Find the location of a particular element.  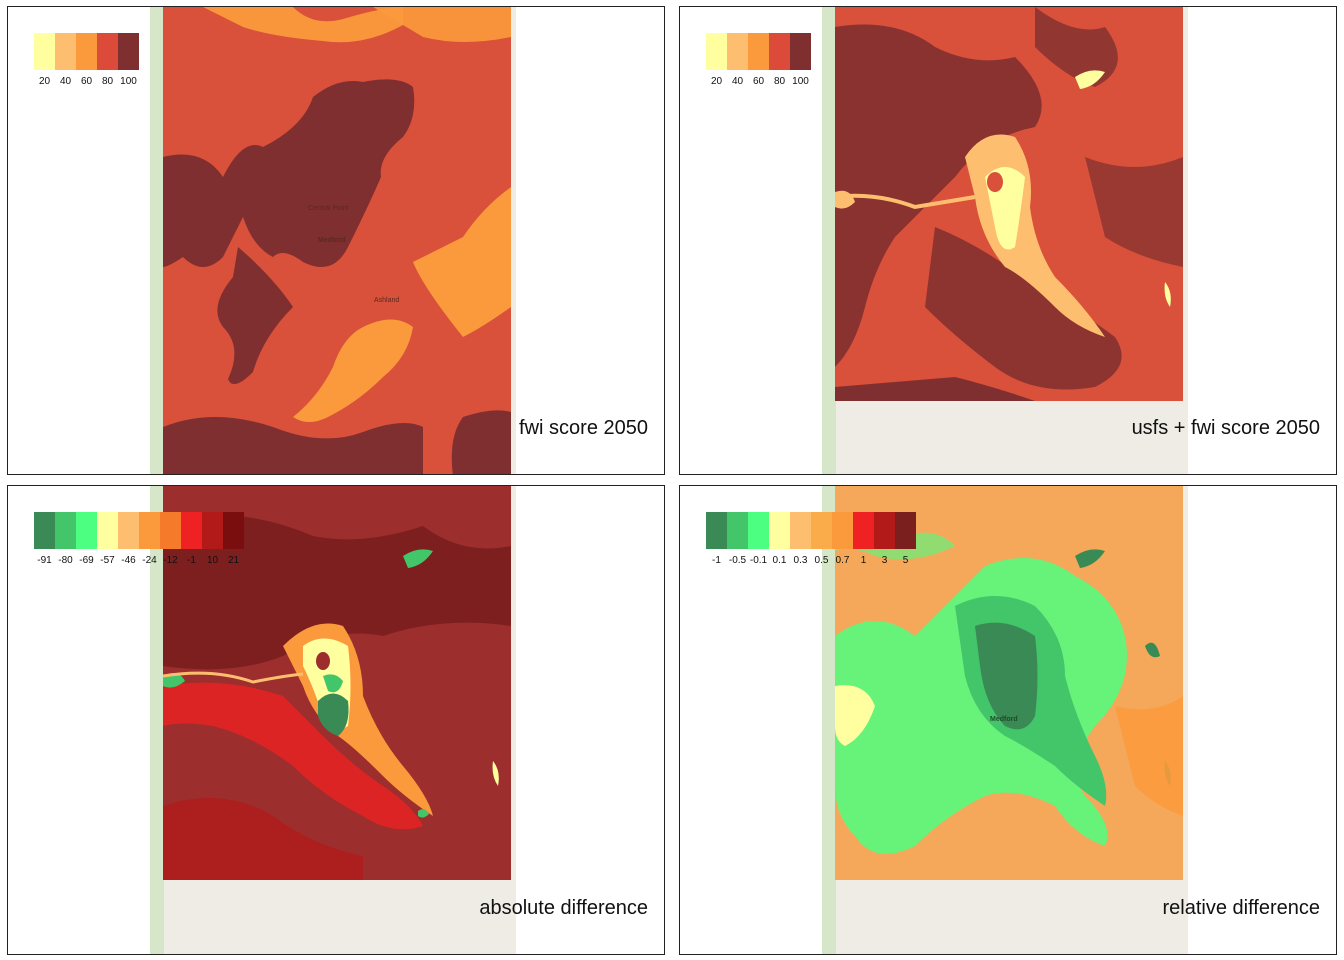

legend-label: 0.1 is located at coordinates (779, 560).